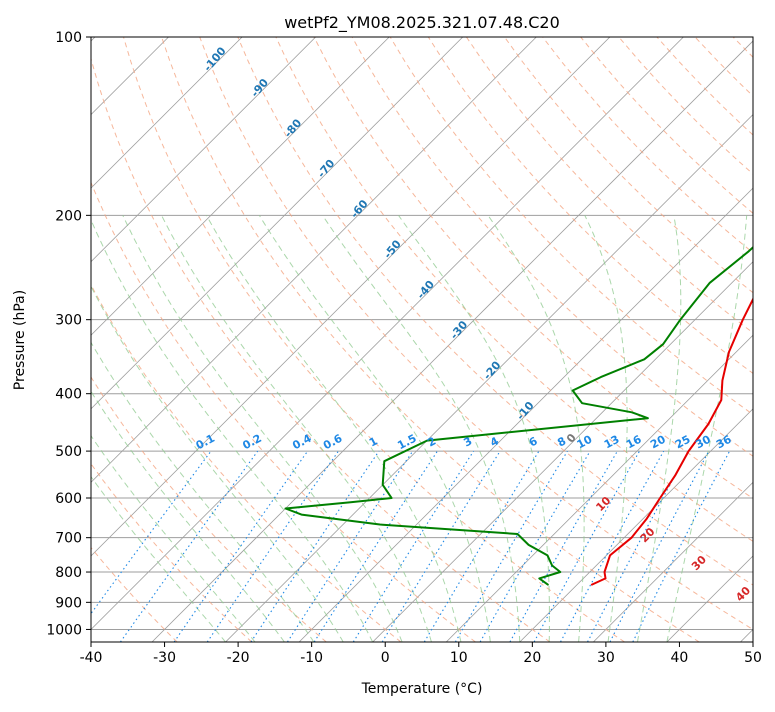 This screenshot has width=775, height=712. Describe the element at coordinates (238, 658) in the screenshot. I see `x-tick-label: -20` at that location.